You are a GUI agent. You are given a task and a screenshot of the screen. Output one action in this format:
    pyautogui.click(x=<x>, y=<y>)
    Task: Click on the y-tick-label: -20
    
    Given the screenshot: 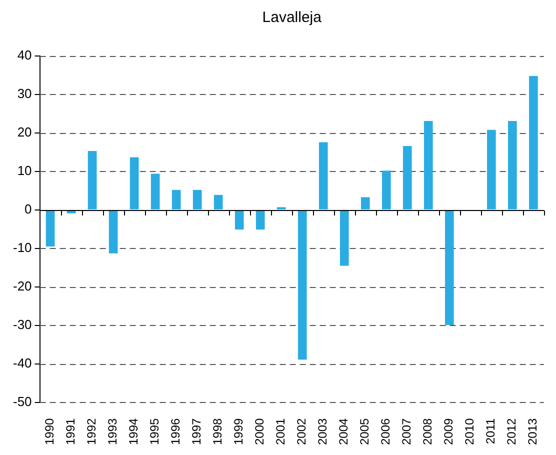 What is the action you would take?
    pyautogui.click(x=22, y=286)
    